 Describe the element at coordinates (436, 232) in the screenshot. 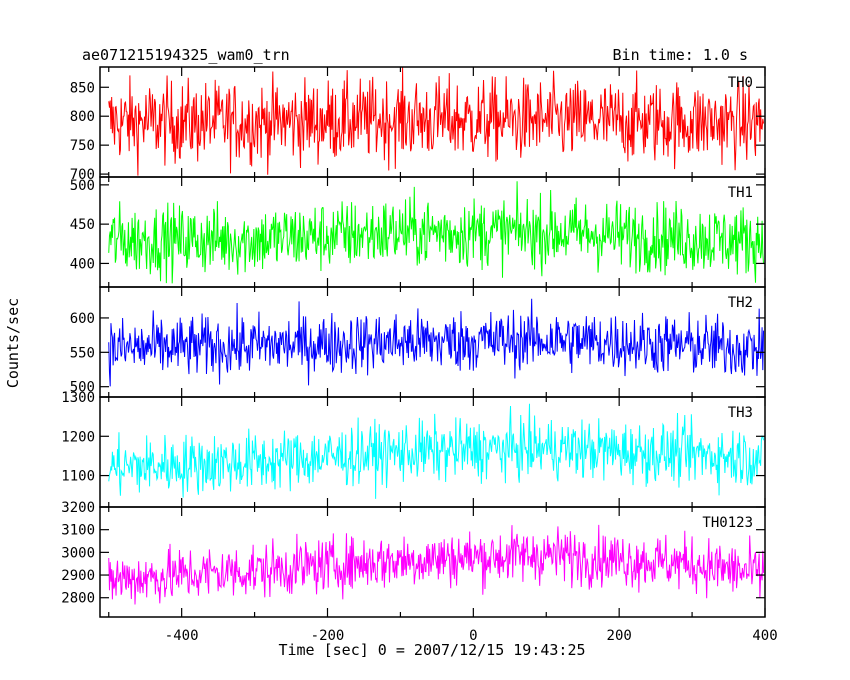

I see `series-line-th1` at that location.